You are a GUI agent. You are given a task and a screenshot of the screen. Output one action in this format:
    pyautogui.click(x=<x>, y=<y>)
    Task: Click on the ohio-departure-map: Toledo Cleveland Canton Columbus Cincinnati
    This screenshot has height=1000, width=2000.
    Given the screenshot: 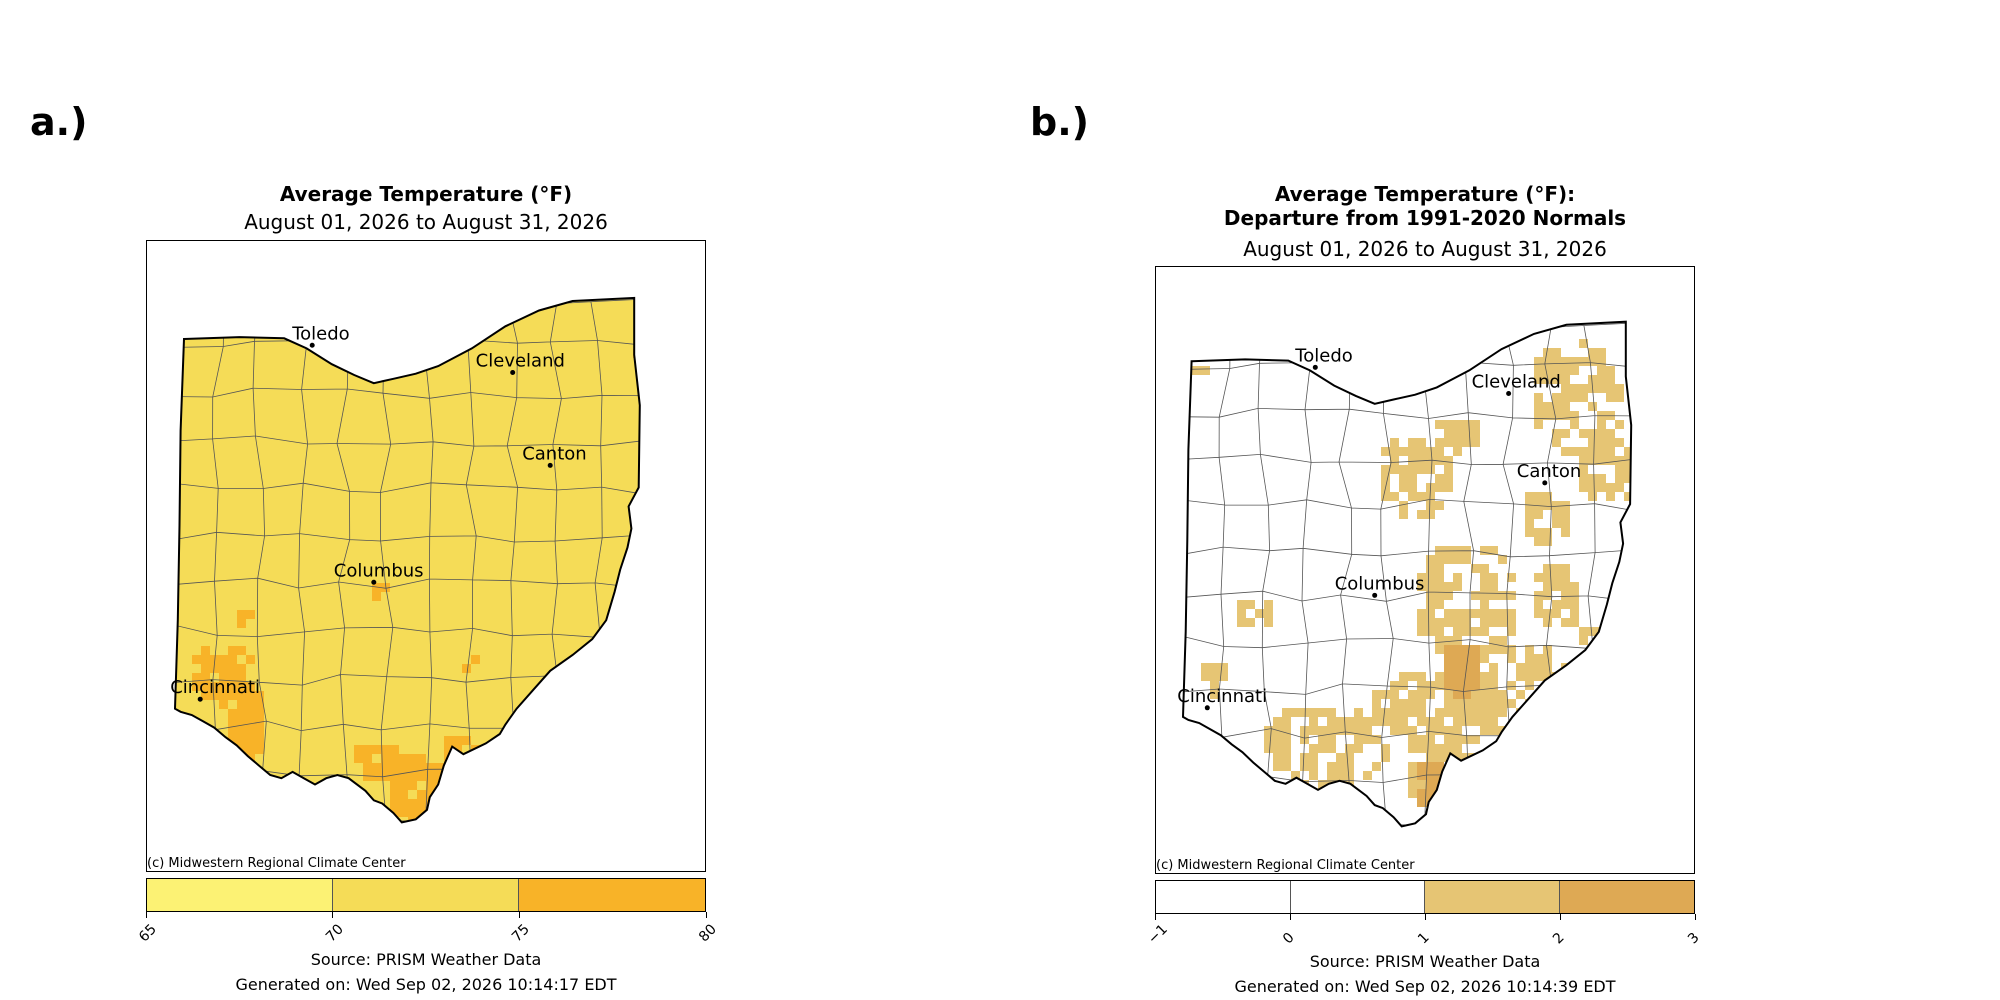 What is the action you would take?
    pyautogui.click(x=1405, y=574)
    